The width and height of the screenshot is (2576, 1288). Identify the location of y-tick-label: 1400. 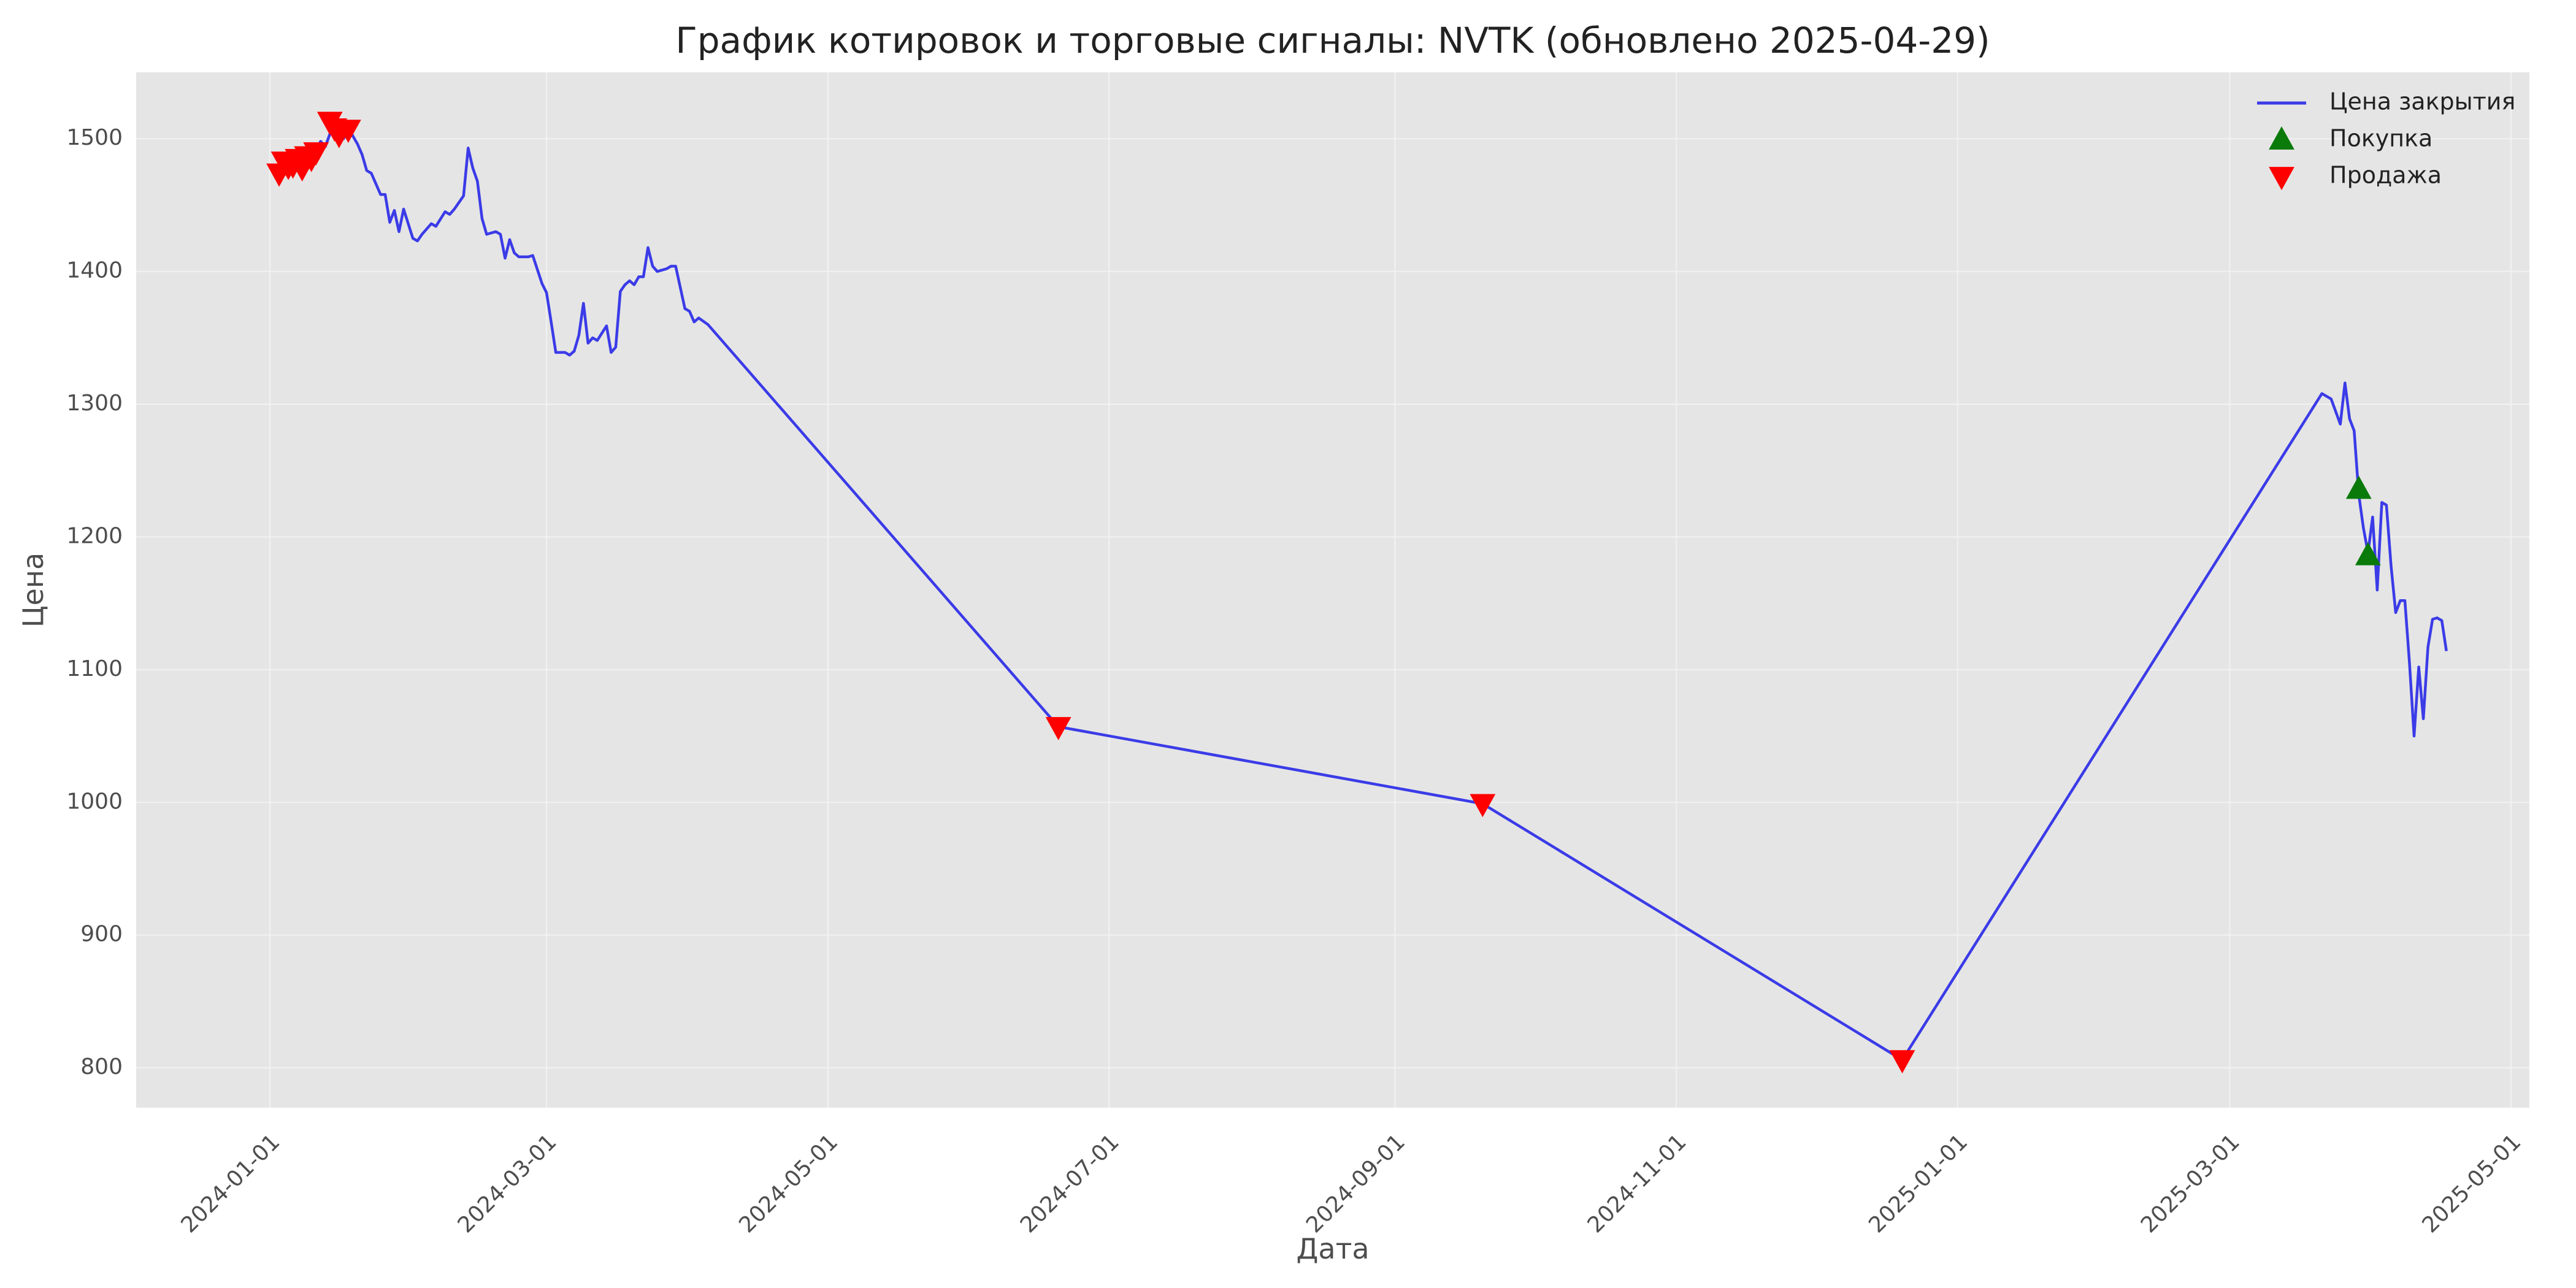
(94, 270).